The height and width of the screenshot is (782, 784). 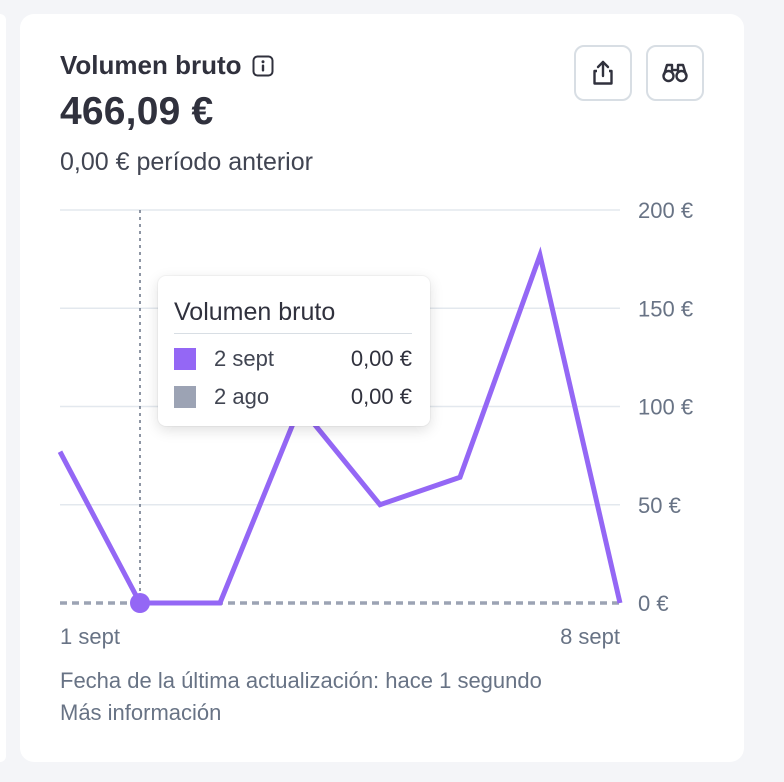 I want to click on x-tick-label: 8 sept, so click(x=590, y=636).